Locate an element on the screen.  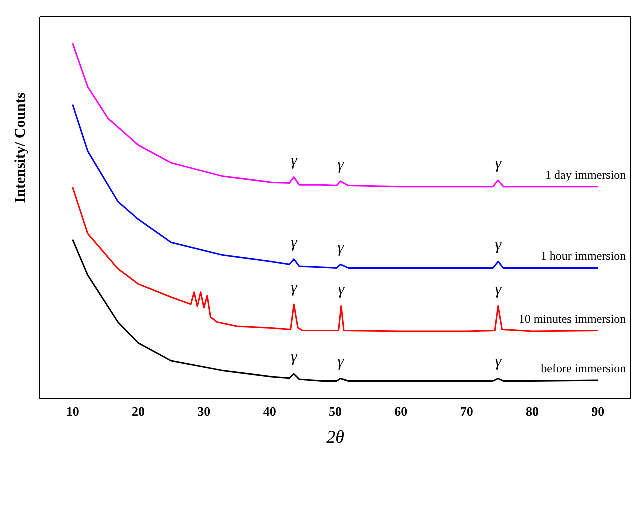
series-label: 10 minutes immersion is located at coordinates (572, 319).